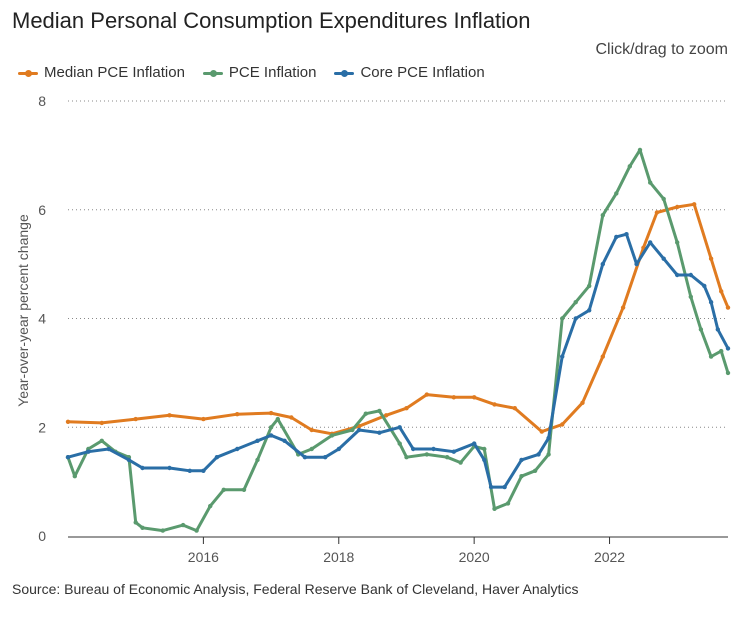 This screenshot has height=617, width=740. Describe the element at coordinates (338, 557) in the screenshot. I see `x-tick-label: 2018` at that location.